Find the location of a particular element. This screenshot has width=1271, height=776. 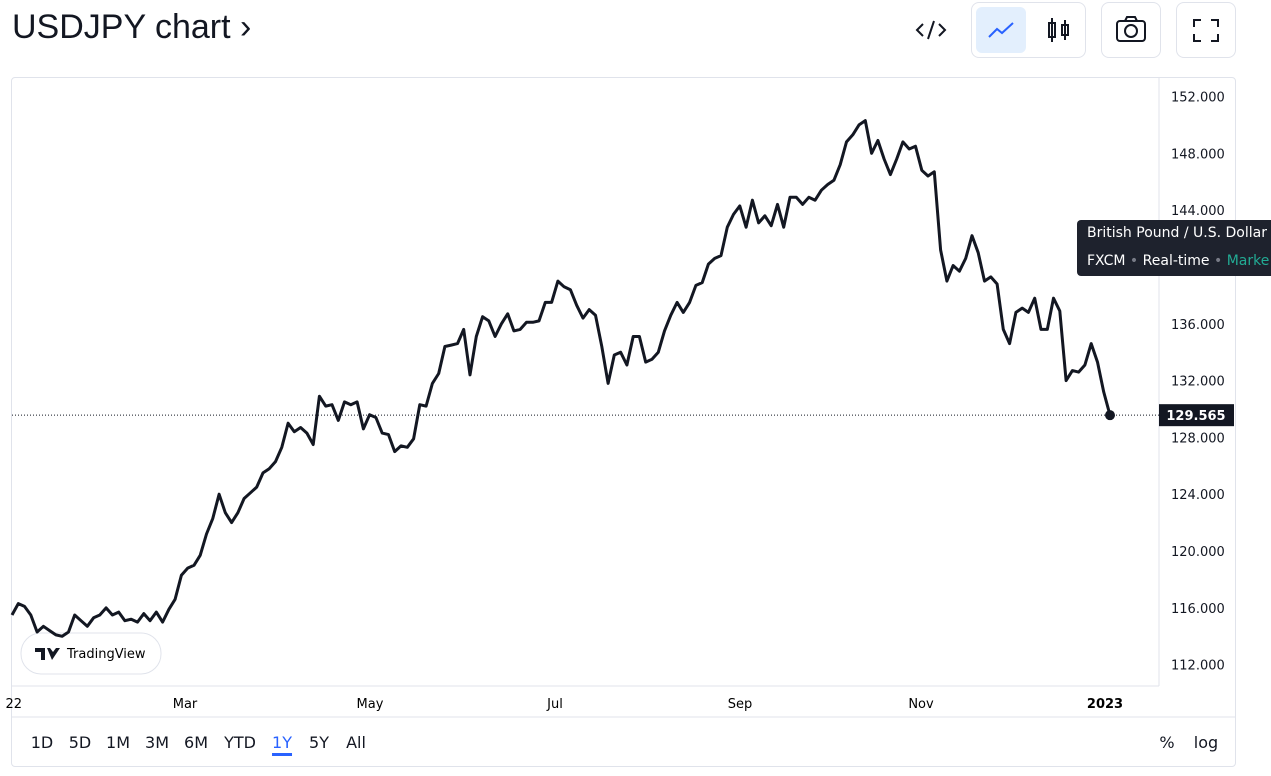

range-button: 5Y is located at coordinates (319, 742).